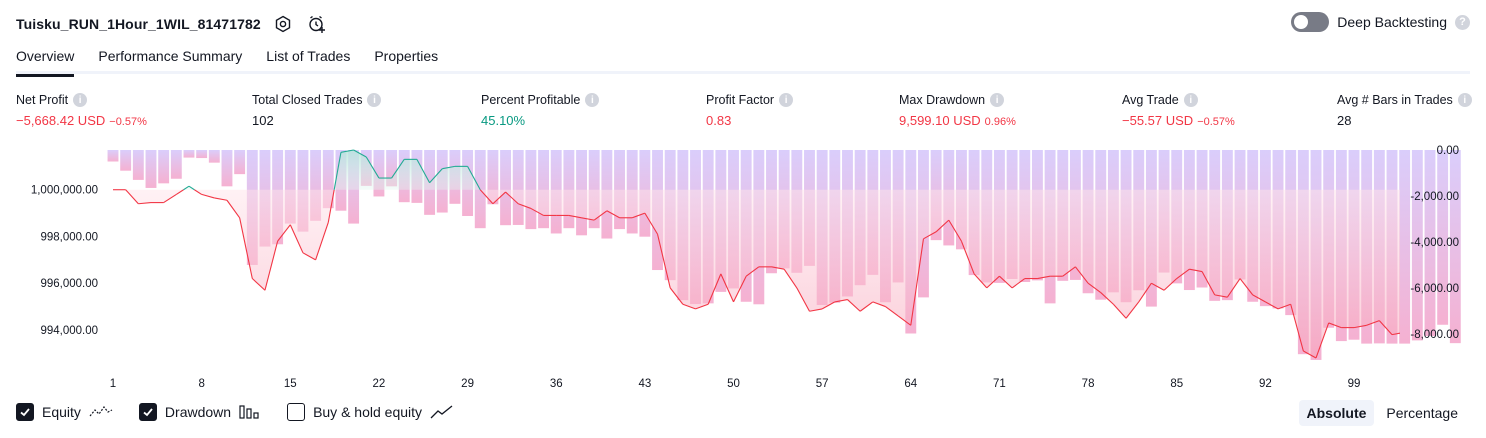  Describe the element at coordinates (370, 412) in the screenshot. I see `legend-buy-hold: Buy & hold equity` at that location.